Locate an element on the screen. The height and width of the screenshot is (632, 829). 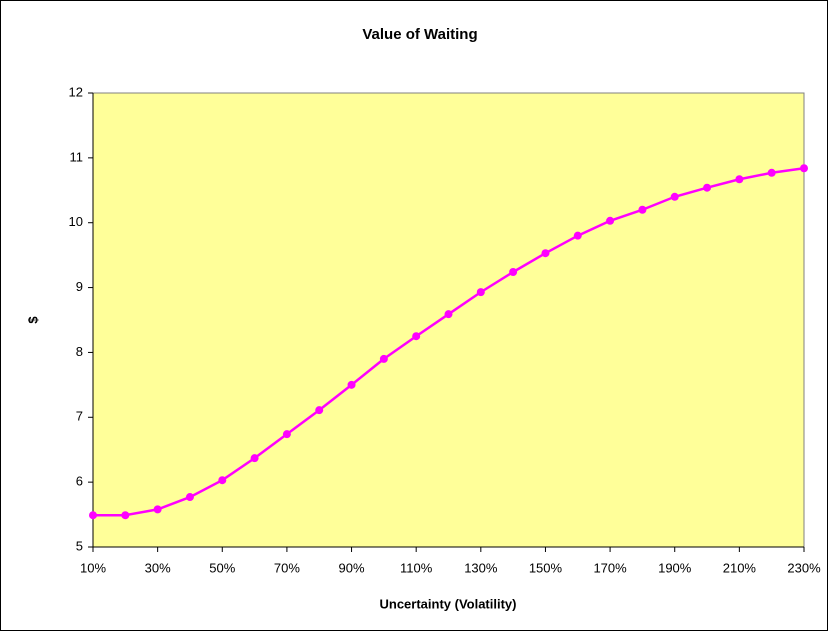
y-tick-label: 11 is located at coordinates (77, 156).